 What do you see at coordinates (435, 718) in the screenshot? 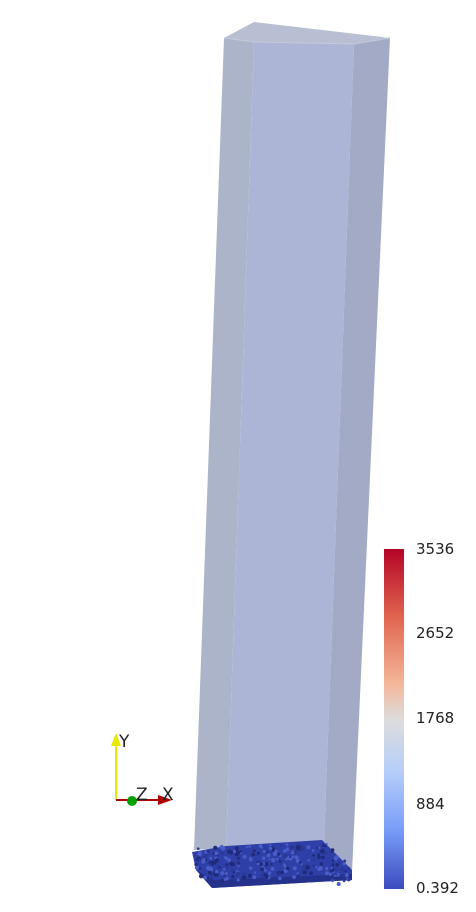
I see `colorbar-tick-1768: 1768` at bounding box center [435, 718].